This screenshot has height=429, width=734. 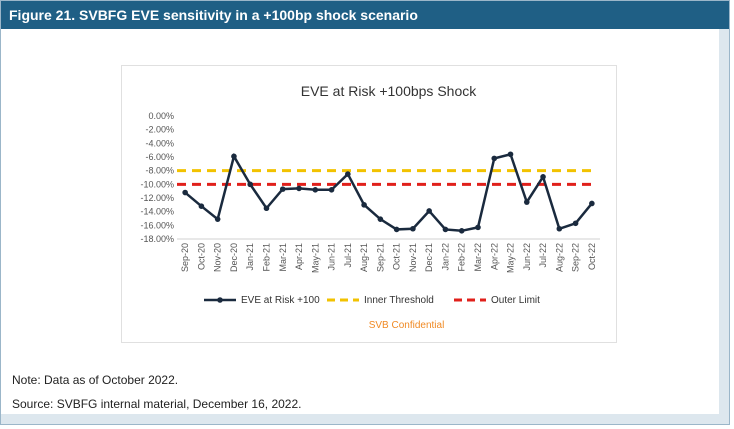 What do you see at coordinates (283, 257) in the screenshot?
I see `x-tick-label: Mar-21` at bounding box center [283, 257].